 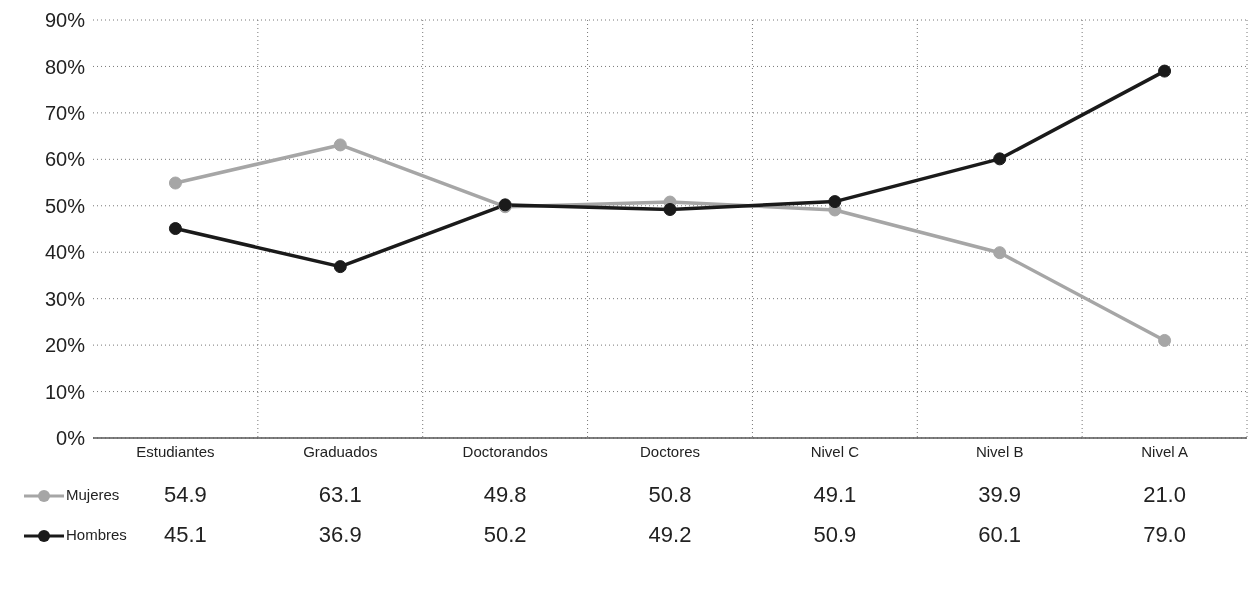 I want to click on y-tick-label: 60%, so click(x=65, y=159).